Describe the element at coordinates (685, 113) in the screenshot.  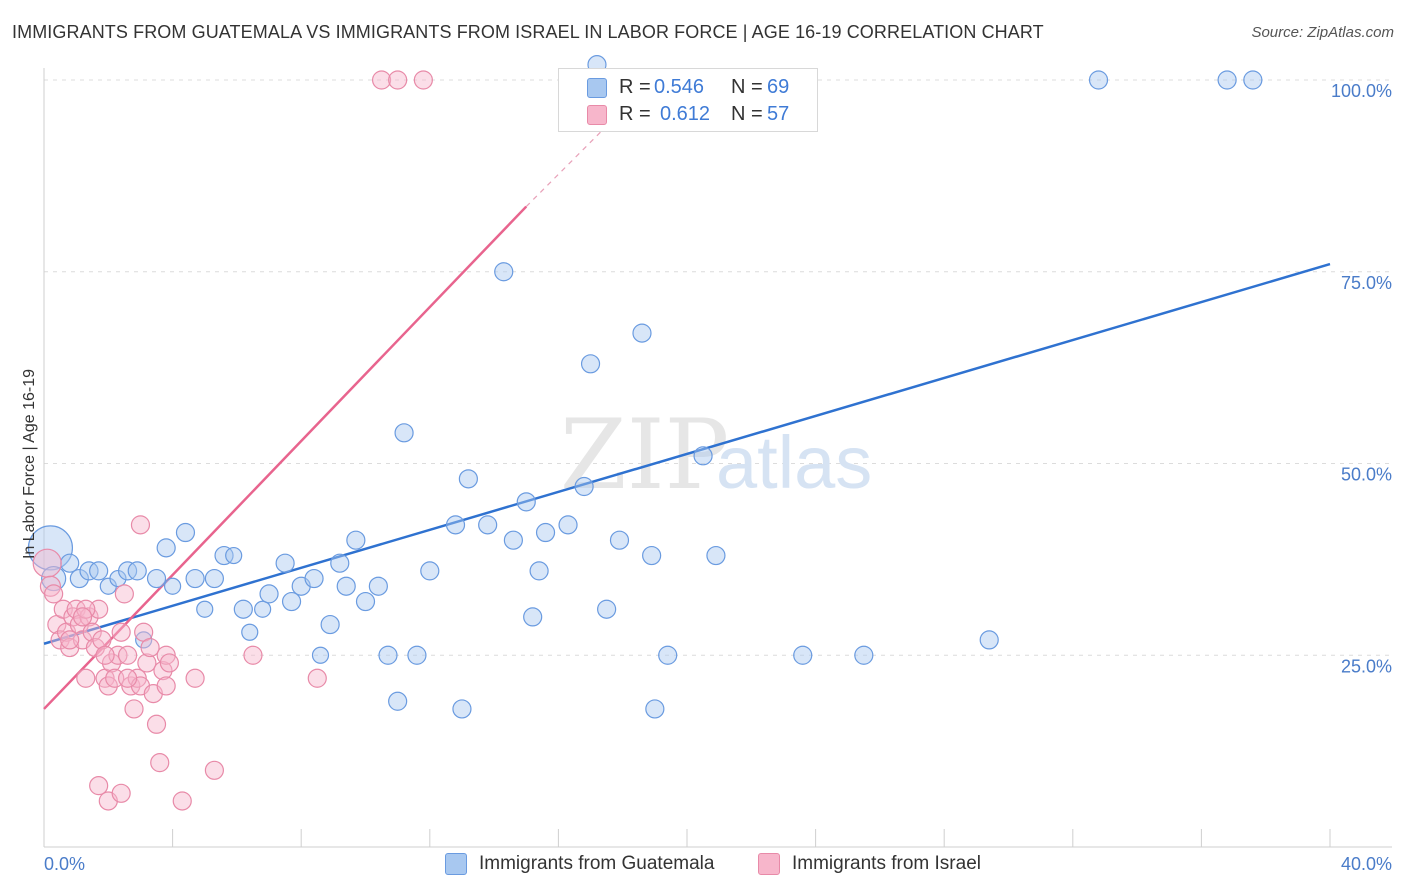
I see `legend-r-value: 0.612` at that location.